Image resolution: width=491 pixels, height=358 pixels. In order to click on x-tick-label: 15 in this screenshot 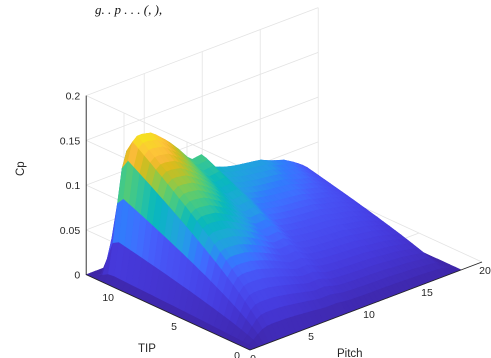, I will do `click(427, 293)`.